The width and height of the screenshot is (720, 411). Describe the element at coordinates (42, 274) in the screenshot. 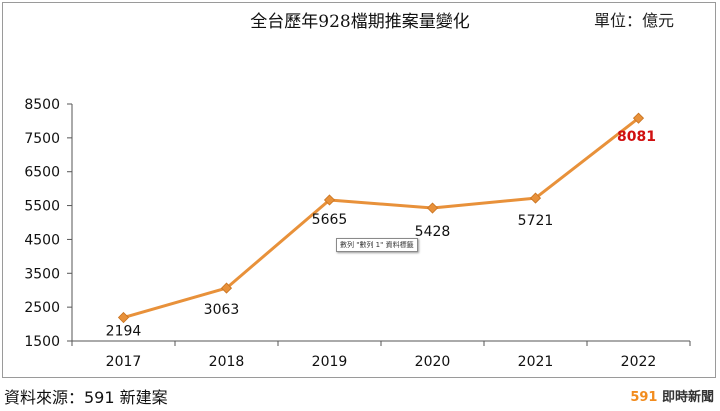

I see `y-tick-label: 3500` at that location.